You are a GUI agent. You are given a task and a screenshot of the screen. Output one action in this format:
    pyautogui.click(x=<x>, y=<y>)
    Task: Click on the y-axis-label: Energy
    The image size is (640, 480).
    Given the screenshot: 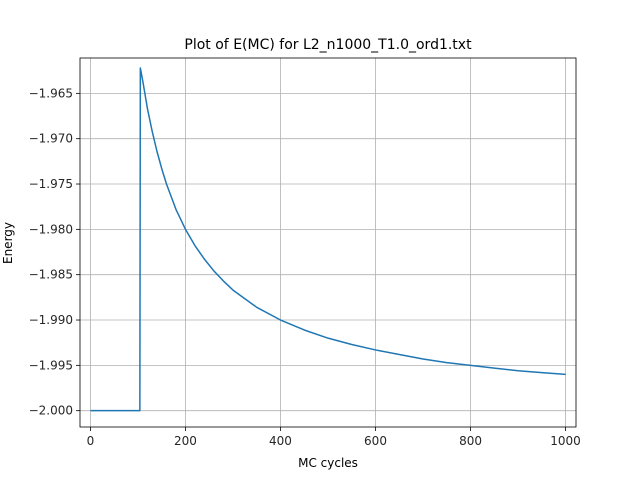 What is the action you would take?
    pyautogui.click(x=8, y=243)
    